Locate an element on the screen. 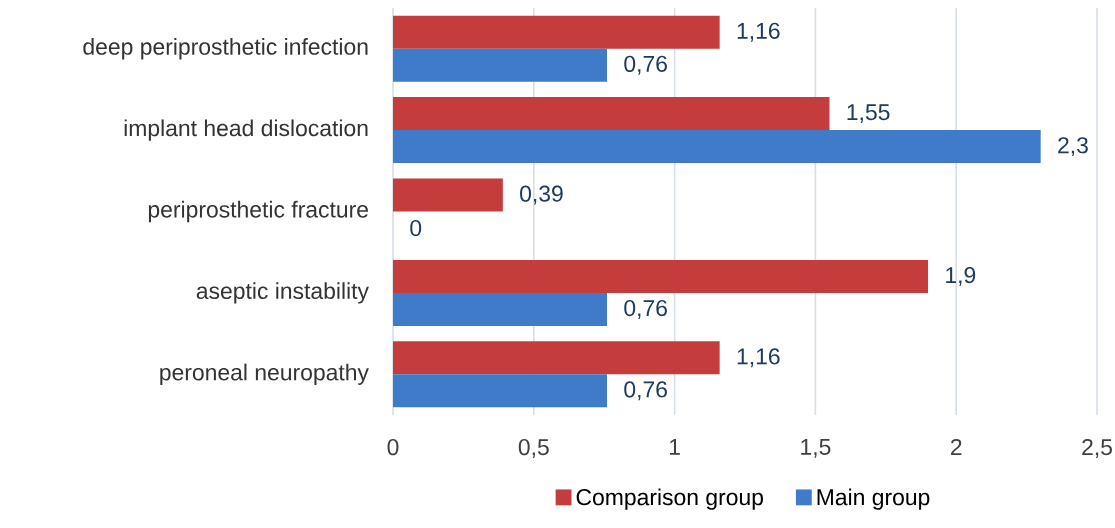 Image resolution: width=1115 pixels, height=528 pixels. data-label: 0,39 is located at coordinates (541, 195).